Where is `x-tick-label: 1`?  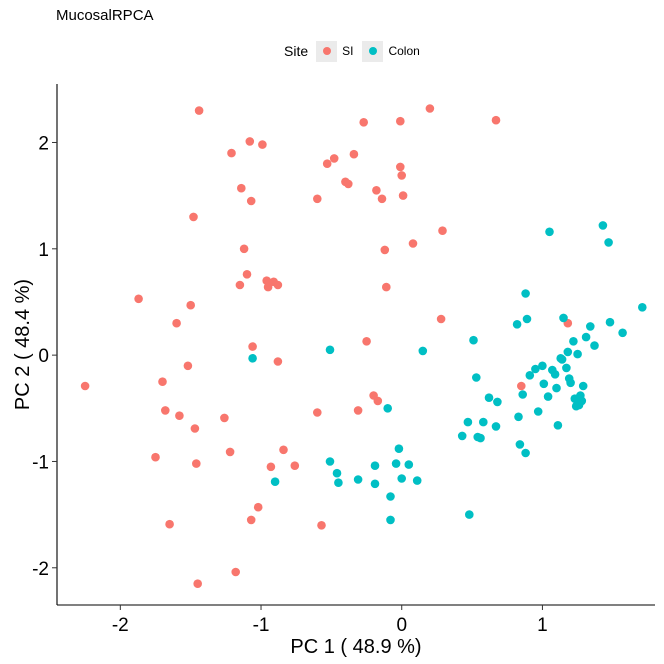 x-tick-label: 1 is located at coordinates (542, 625).